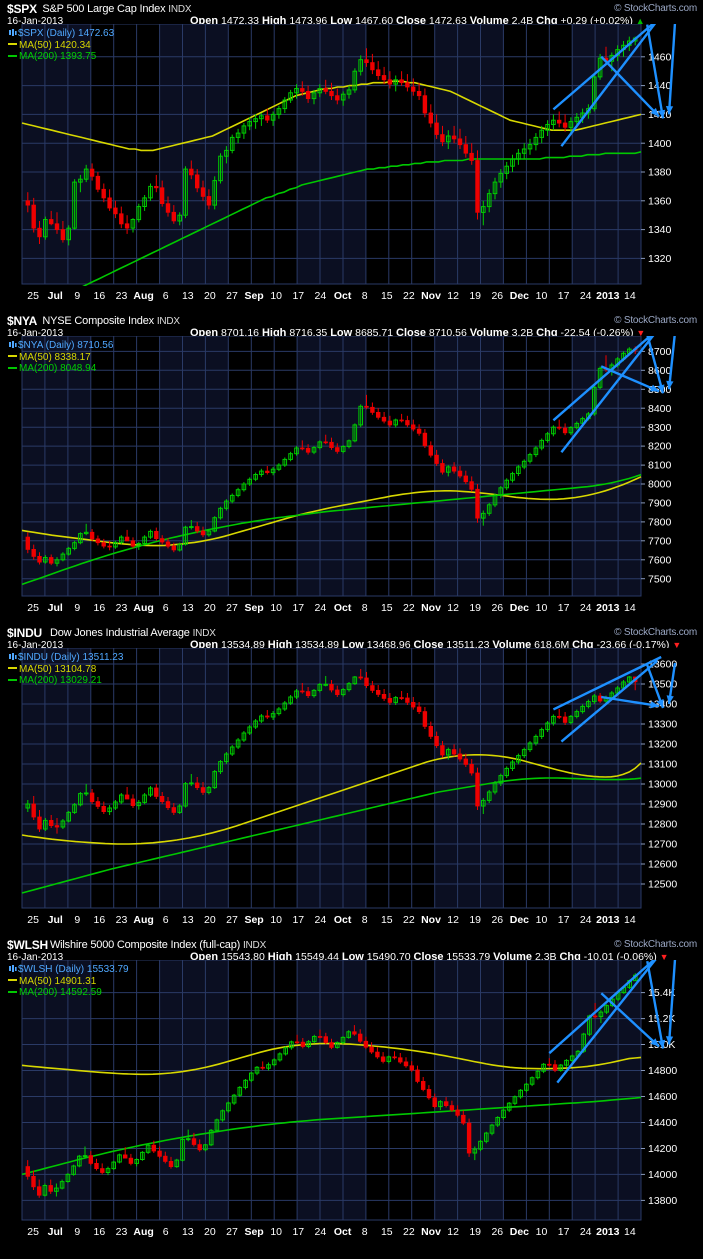  What do you see at coordinates (60, 680) in the screenshot?
I see `legend-label: MA(200) 13029.21` at bounding box center [60, 680].